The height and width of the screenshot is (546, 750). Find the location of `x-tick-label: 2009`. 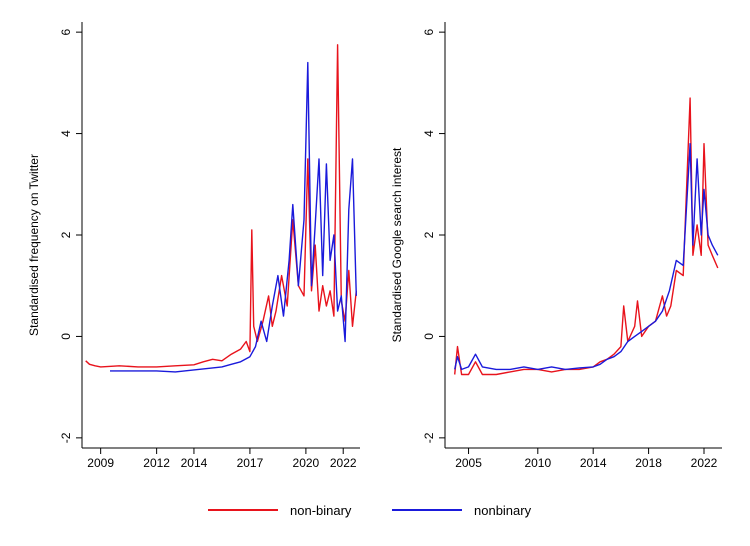

x-tick-label: 2009 is located at coordinates (100, 463).